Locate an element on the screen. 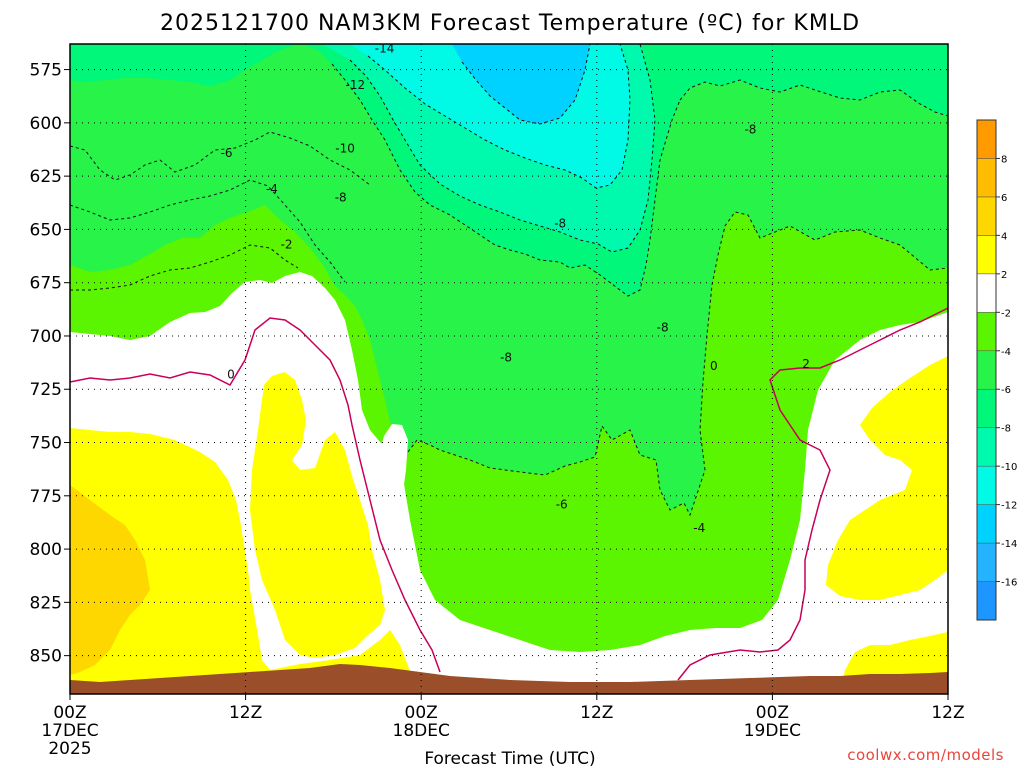  colorbar-label: -14 is located at coordinates (1009, 544).